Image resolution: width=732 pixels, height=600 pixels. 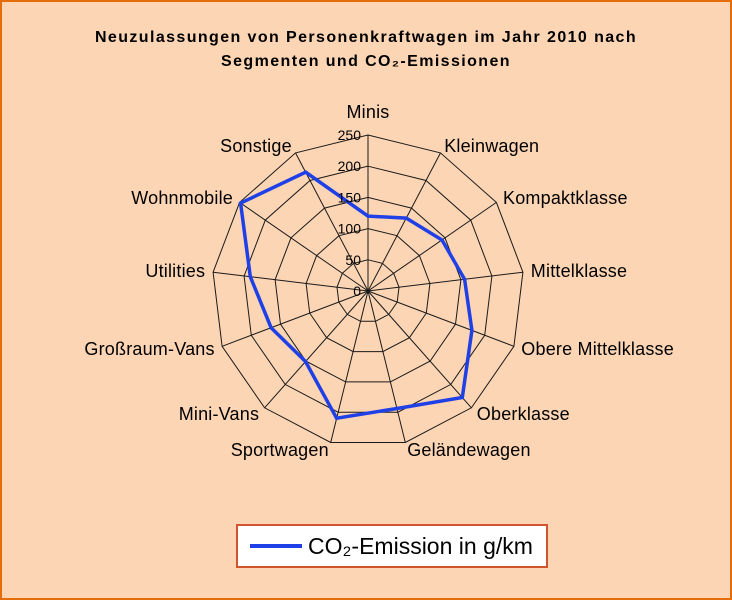 I want to click on axis-label-sportwagen: Sportwagen, so click(x=280, y=450).